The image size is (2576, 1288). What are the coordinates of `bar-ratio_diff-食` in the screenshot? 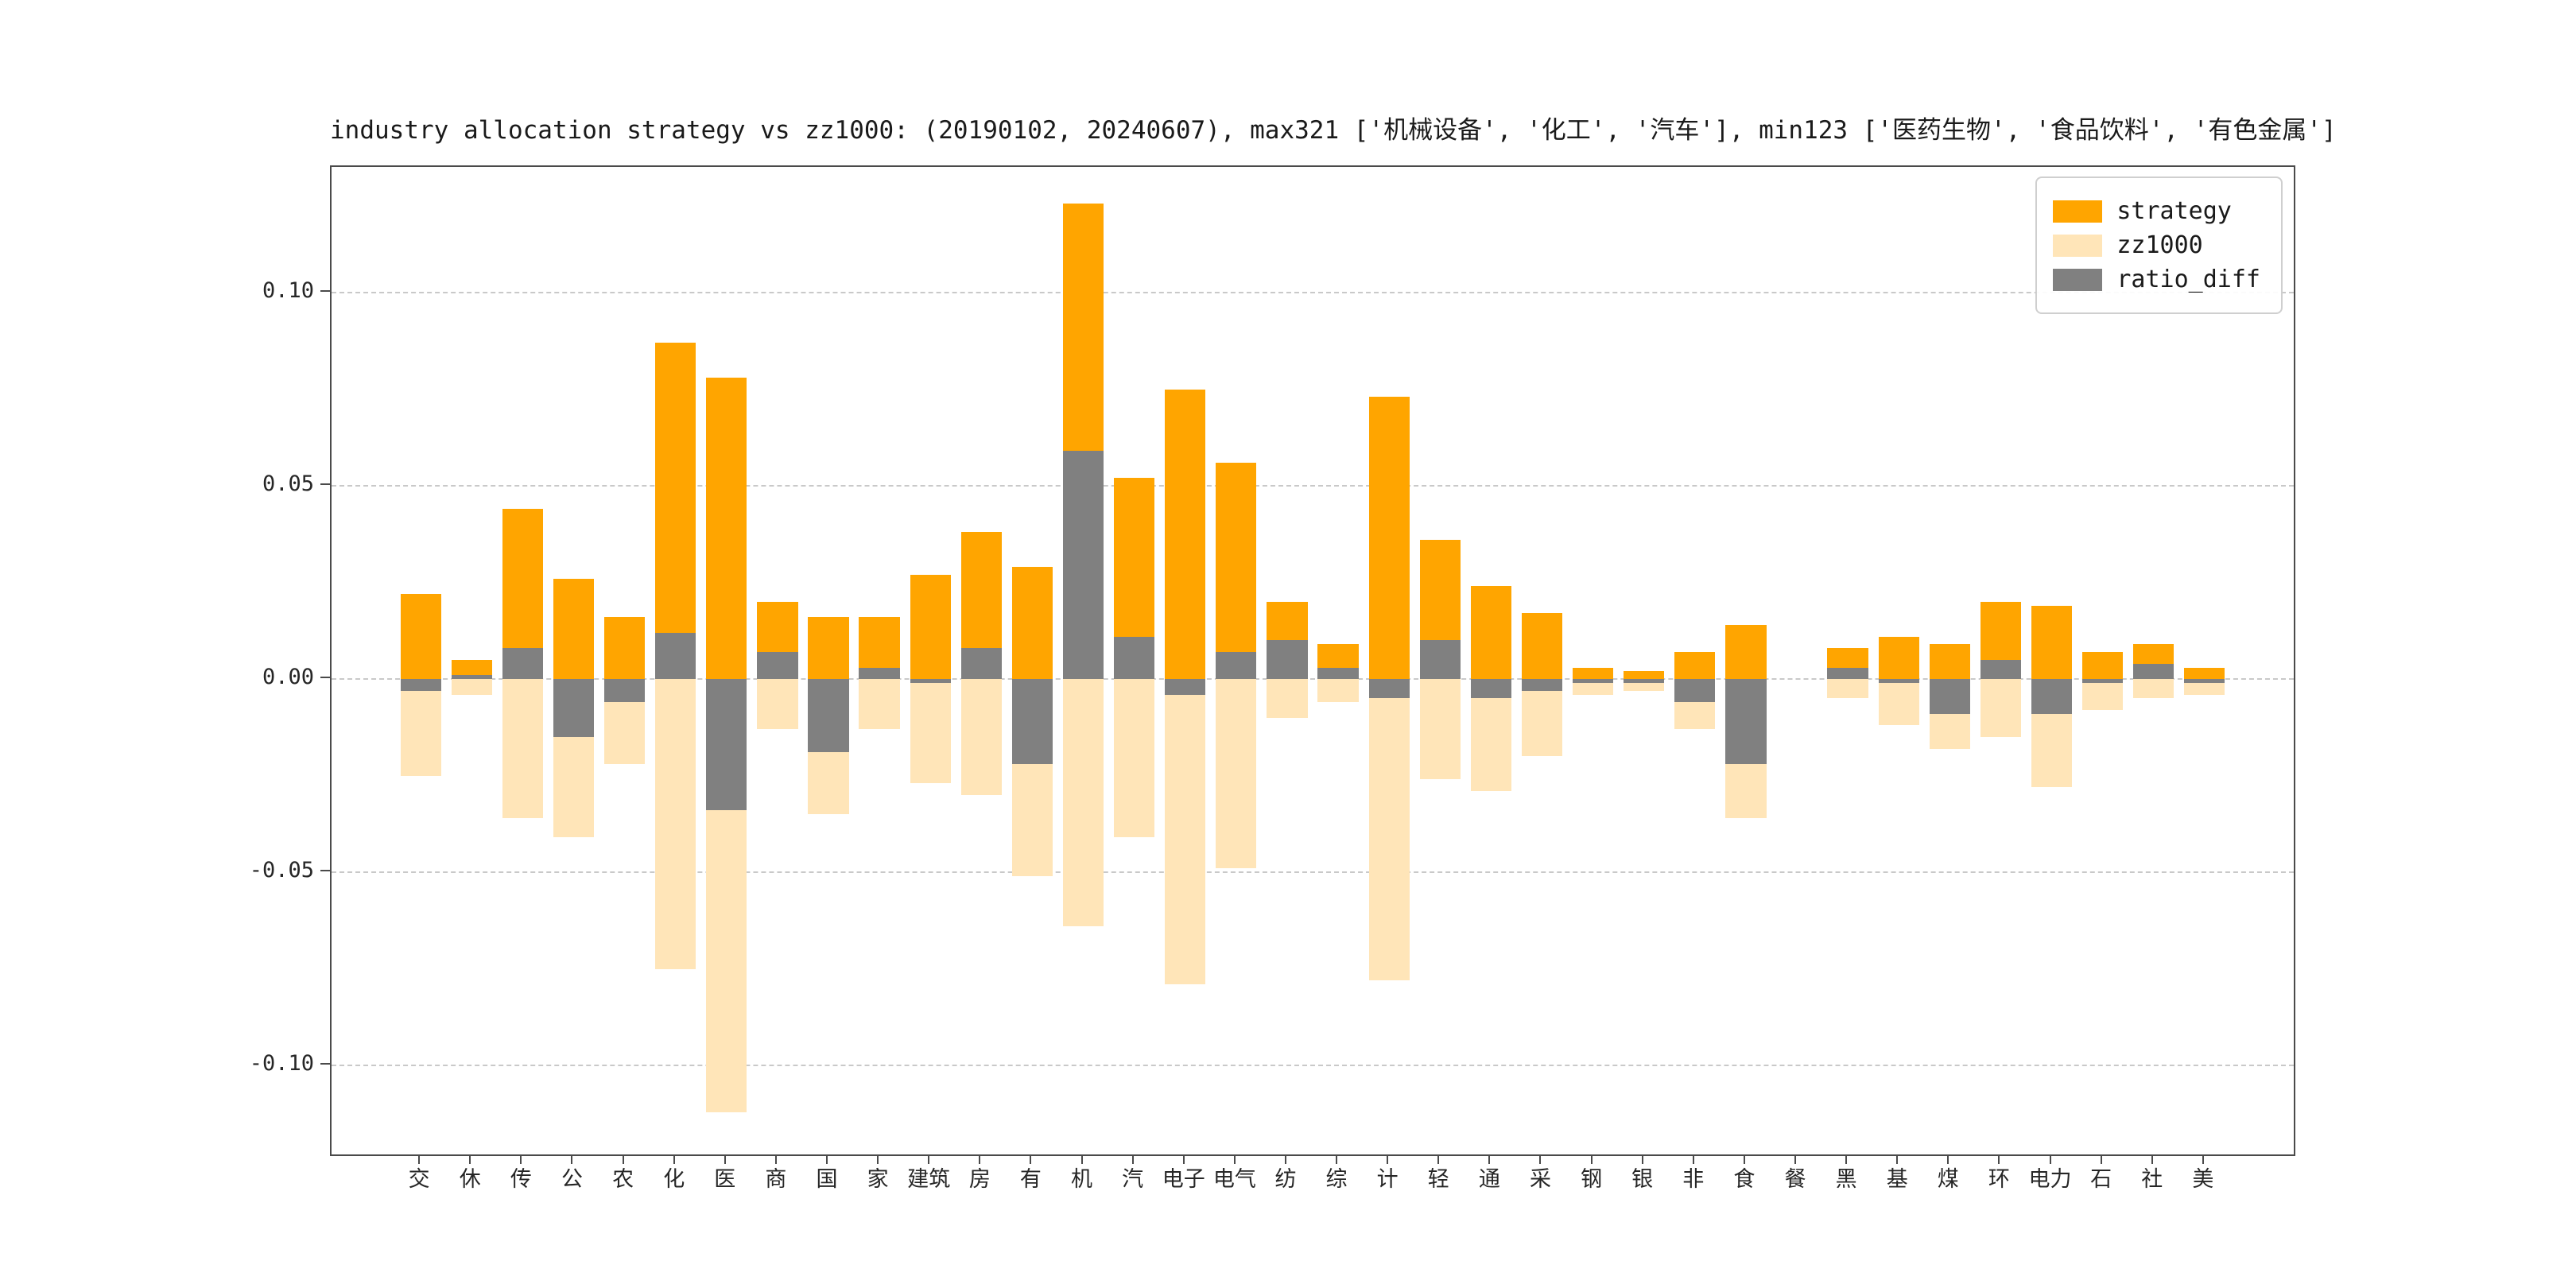 It's located at (1746, 722).